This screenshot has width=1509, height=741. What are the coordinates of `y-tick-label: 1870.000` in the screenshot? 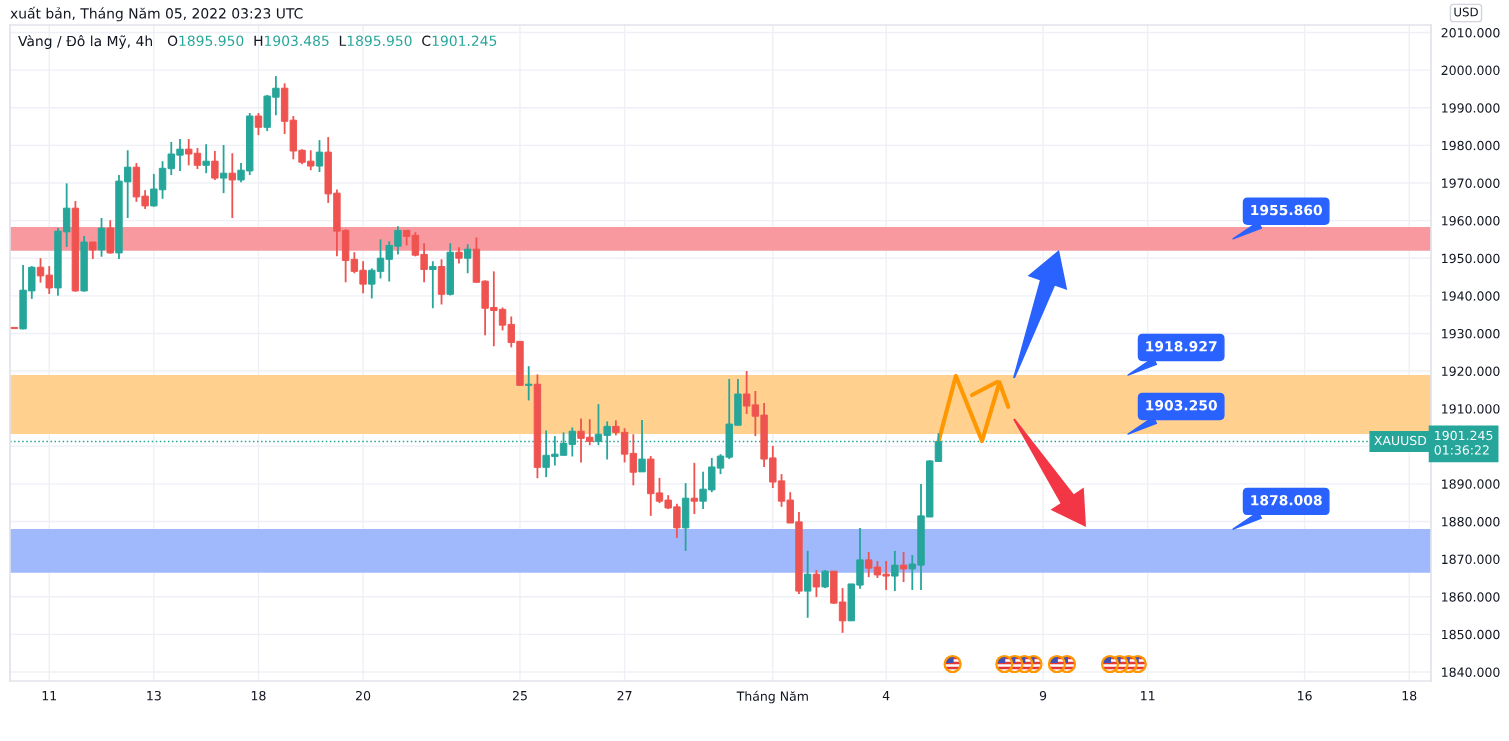 It's located at (1471, 559).